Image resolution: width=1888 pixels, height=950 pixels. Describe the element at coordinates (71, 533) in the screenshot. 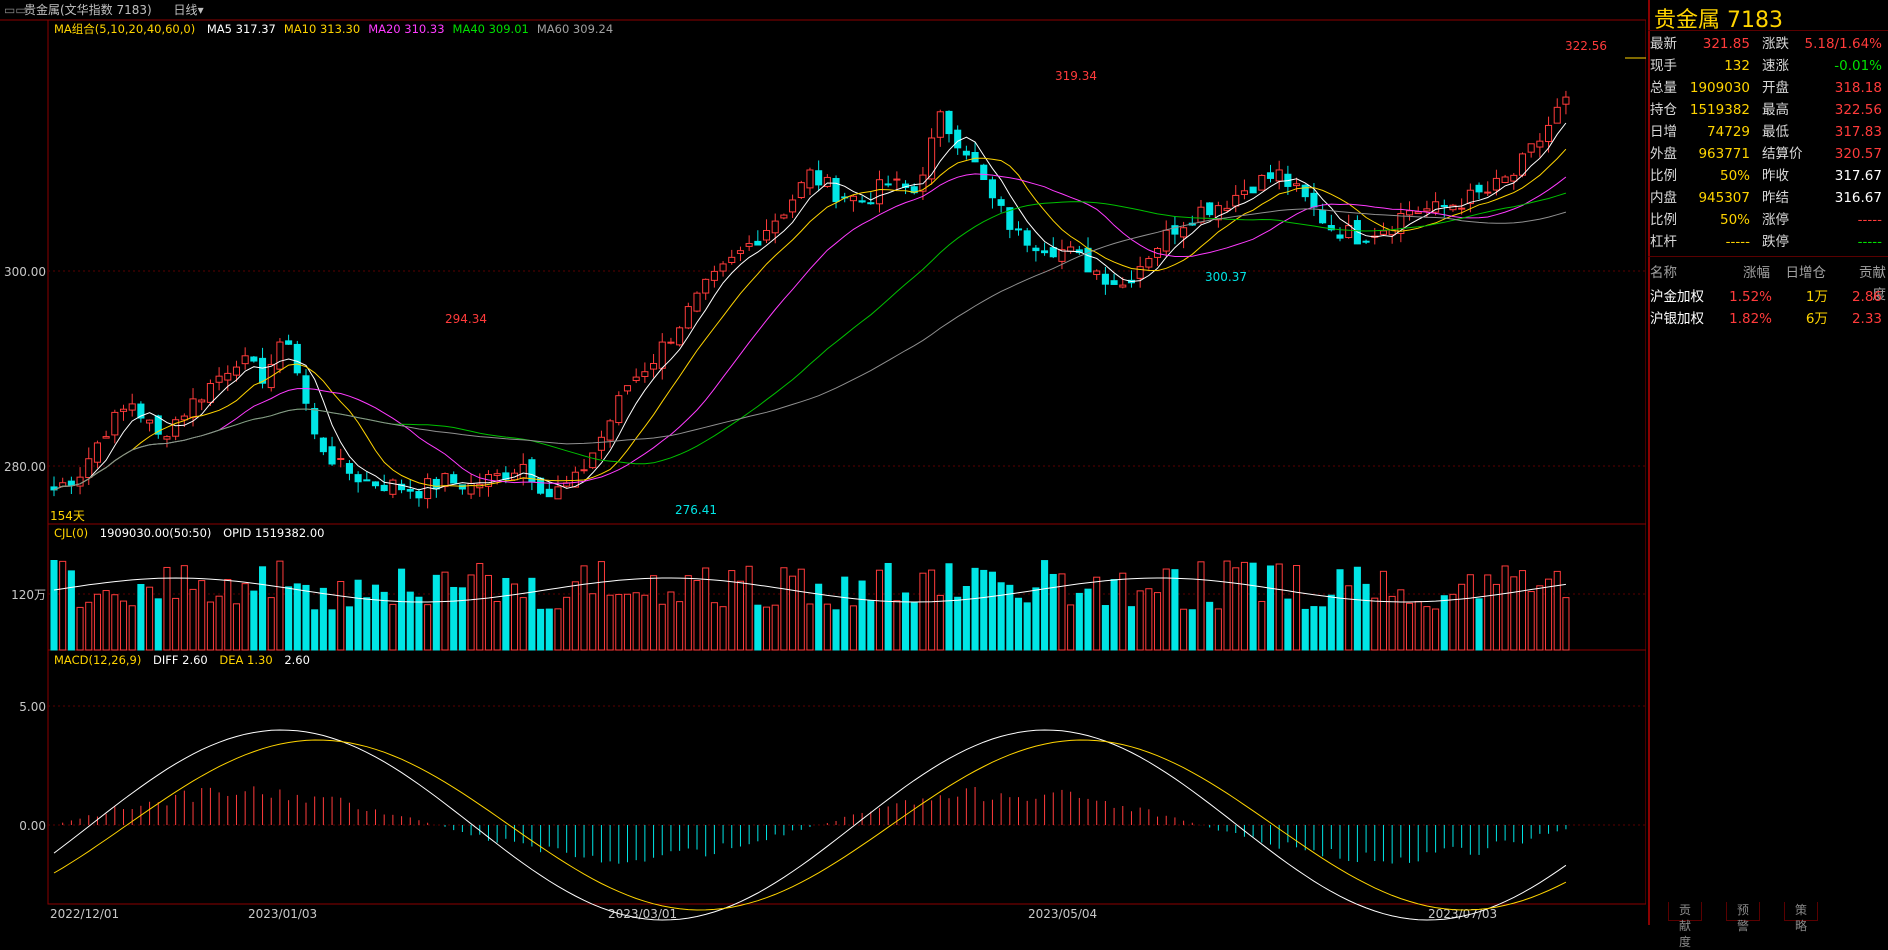

I see `volume-legend-name: CJL(0)` at that location.